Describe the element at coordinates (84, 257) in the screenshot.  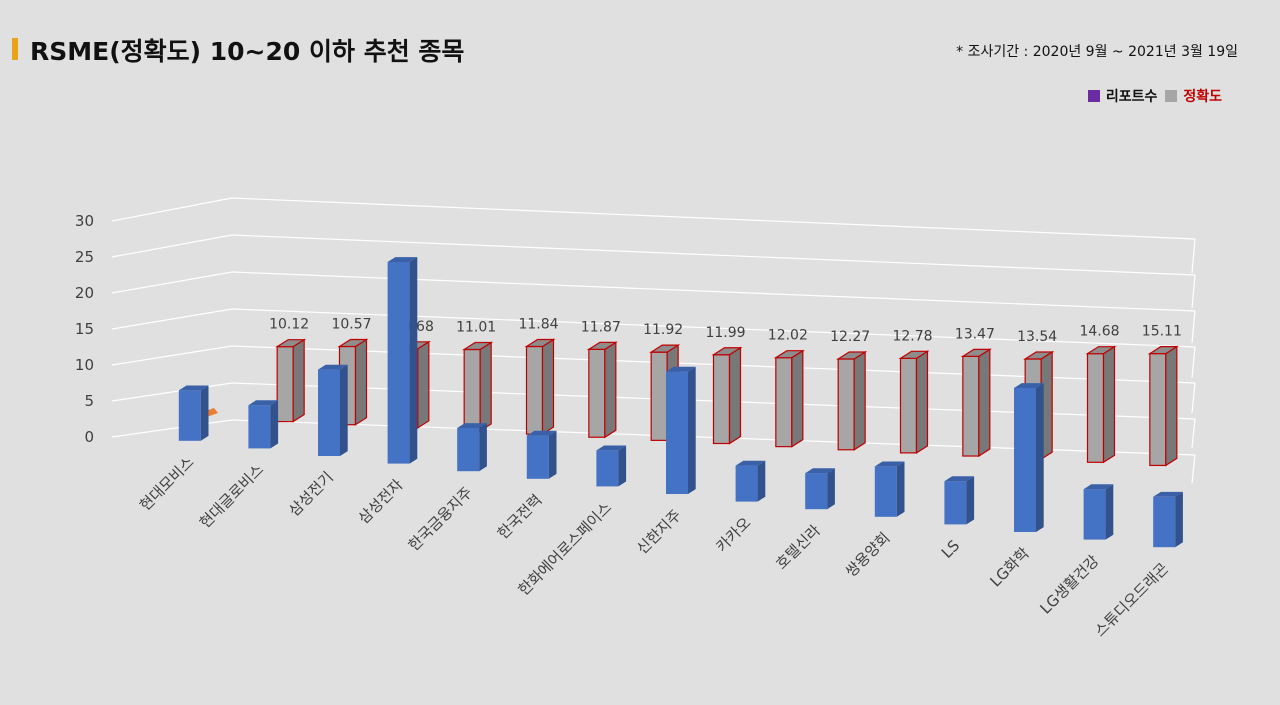
I see `y-tick-label: 25` at that location.